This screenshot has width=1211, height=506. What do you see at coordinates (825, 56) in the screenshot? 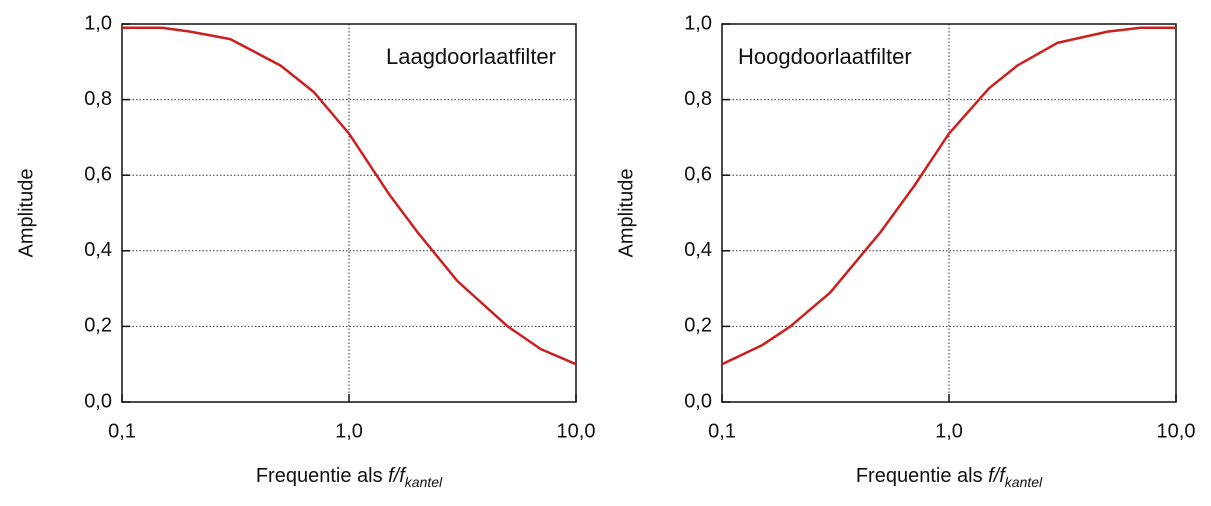
I see `annotation: Hoogdoorlaatfilter` at bounding box center [825, 56].